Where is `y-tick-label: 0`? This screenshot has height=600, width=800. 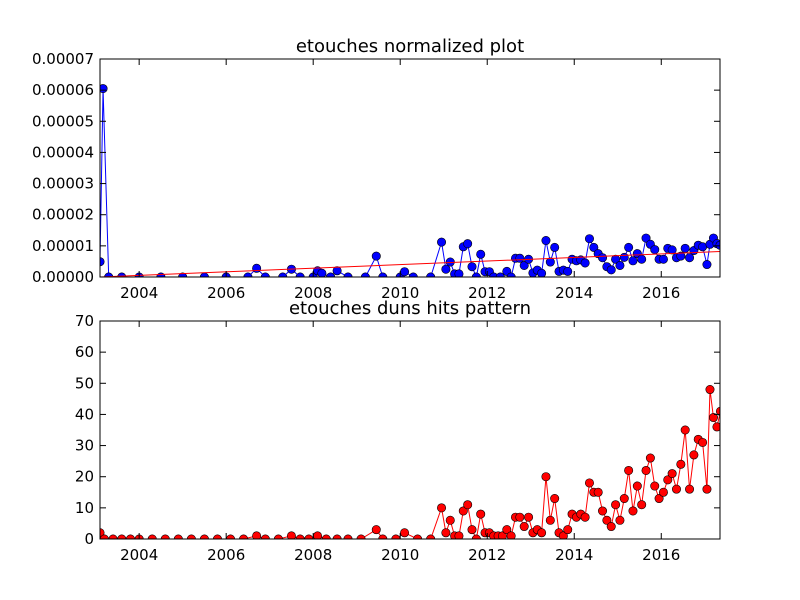
y-tick-label: 0 is located at coordinates (89, 539).